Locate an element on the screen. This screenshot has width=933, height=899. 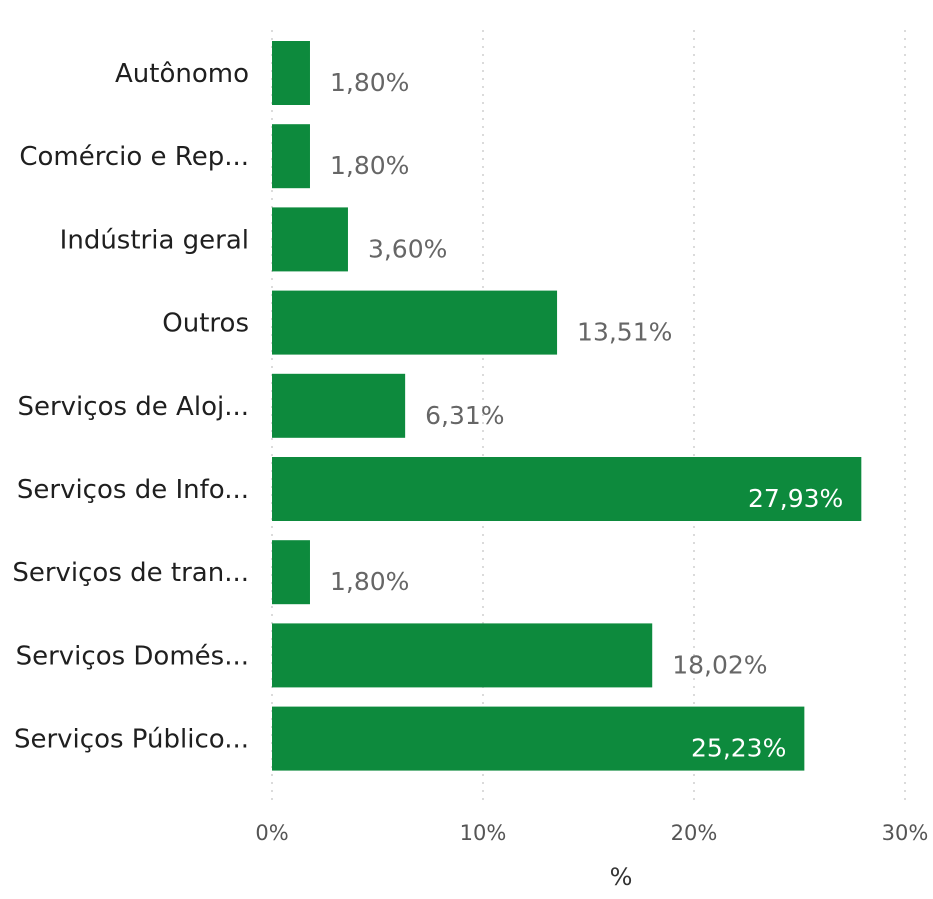
category-label: Indústria geral is located at coordinates (154, 240).